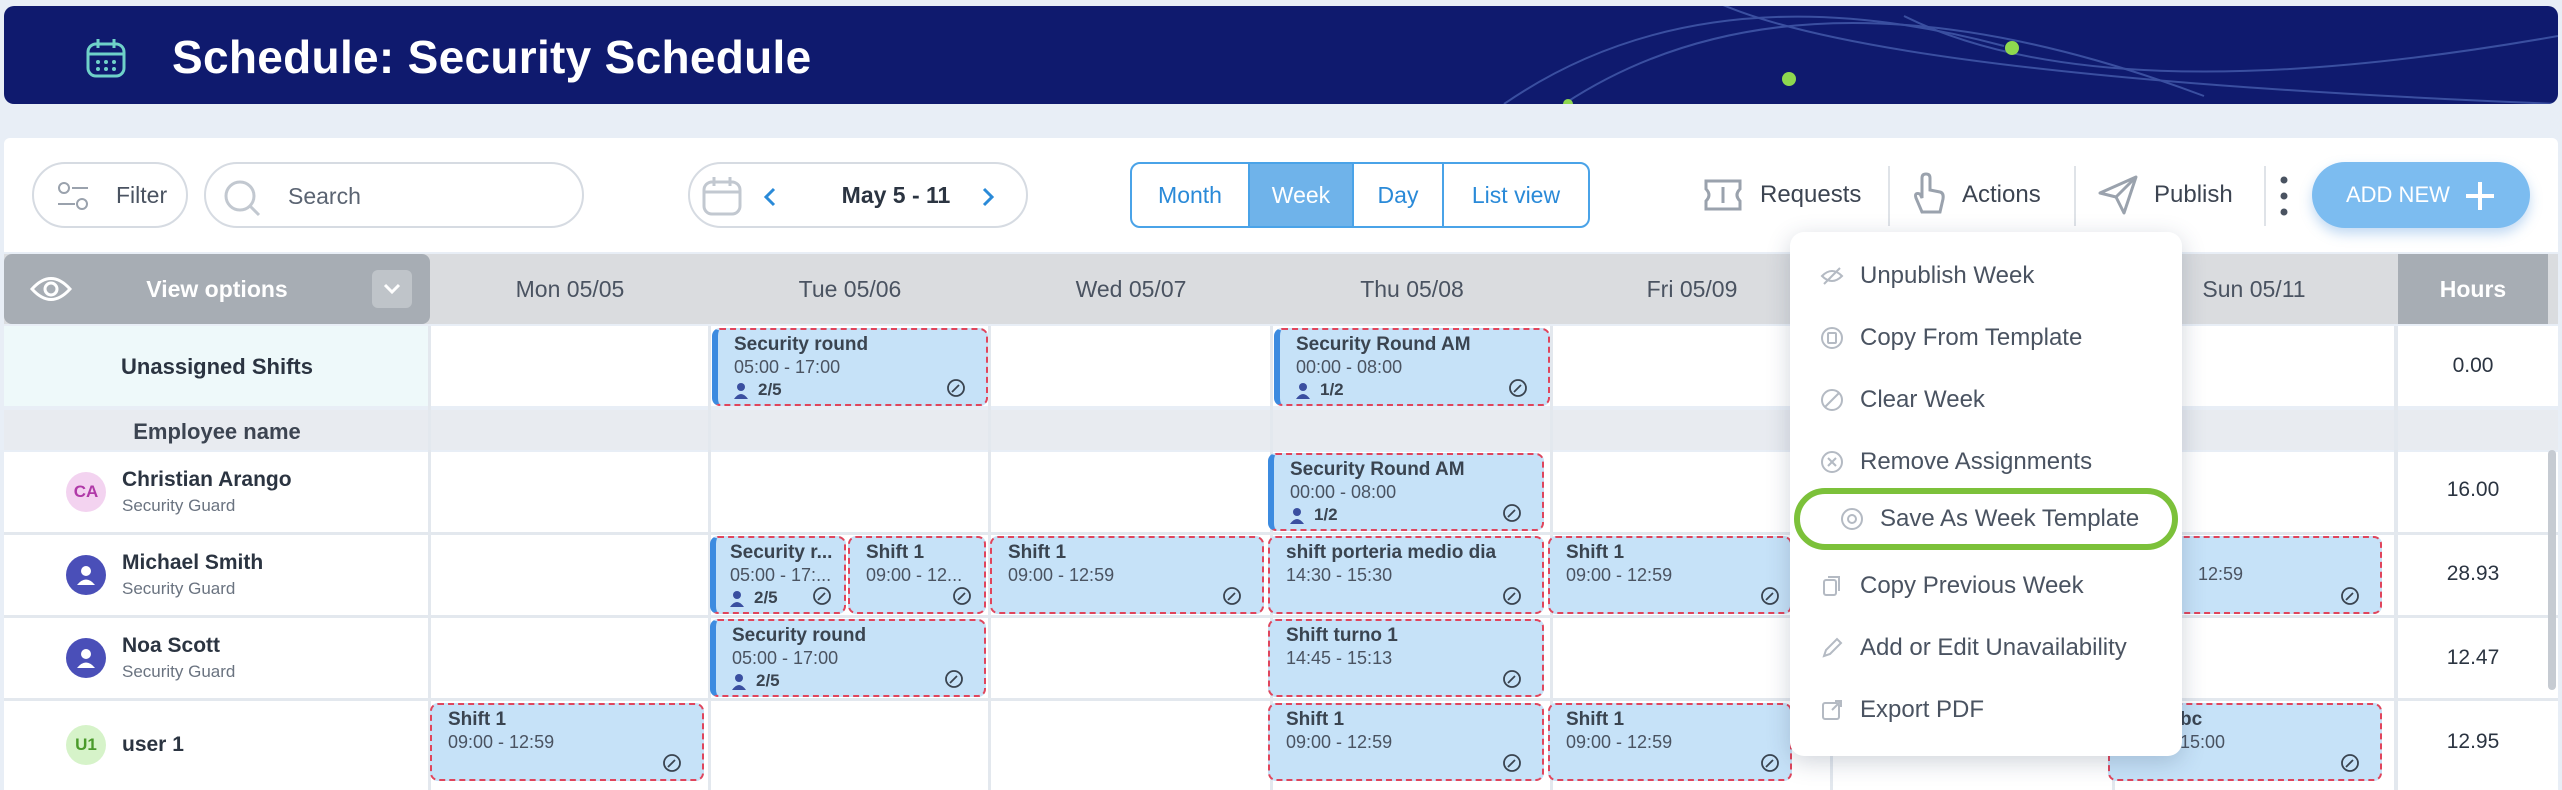  I want to click on shift-card: Shift turno 1 14:45 - 15:13, so click(1406, 658).